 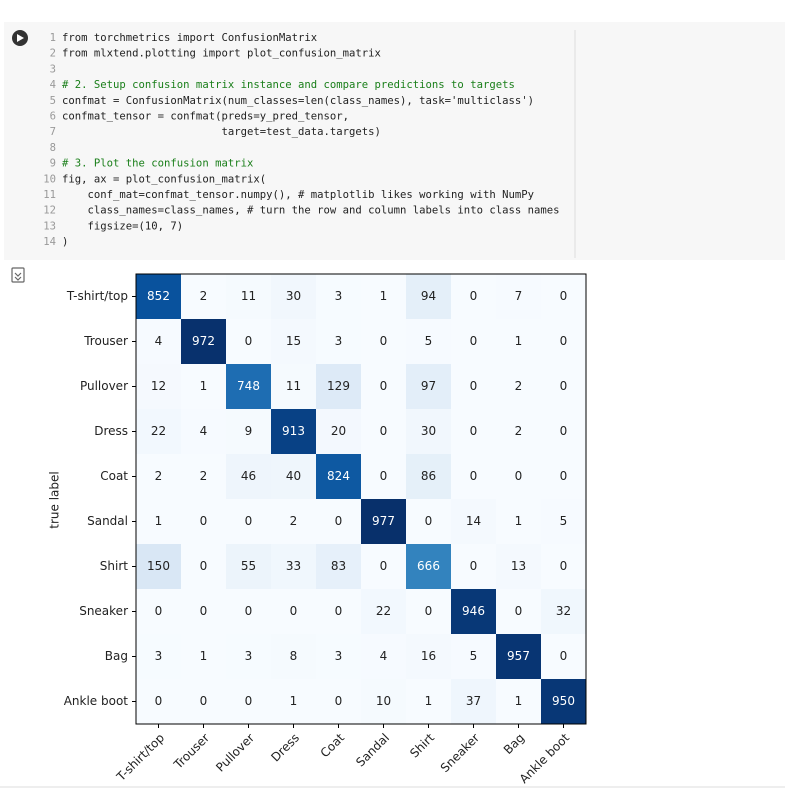 I want to click on cell-value: 37, so click(x=473, y=701).